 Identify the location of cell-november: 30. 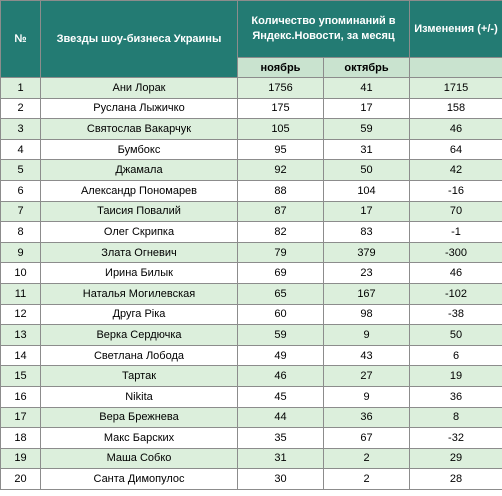
(280, 479).